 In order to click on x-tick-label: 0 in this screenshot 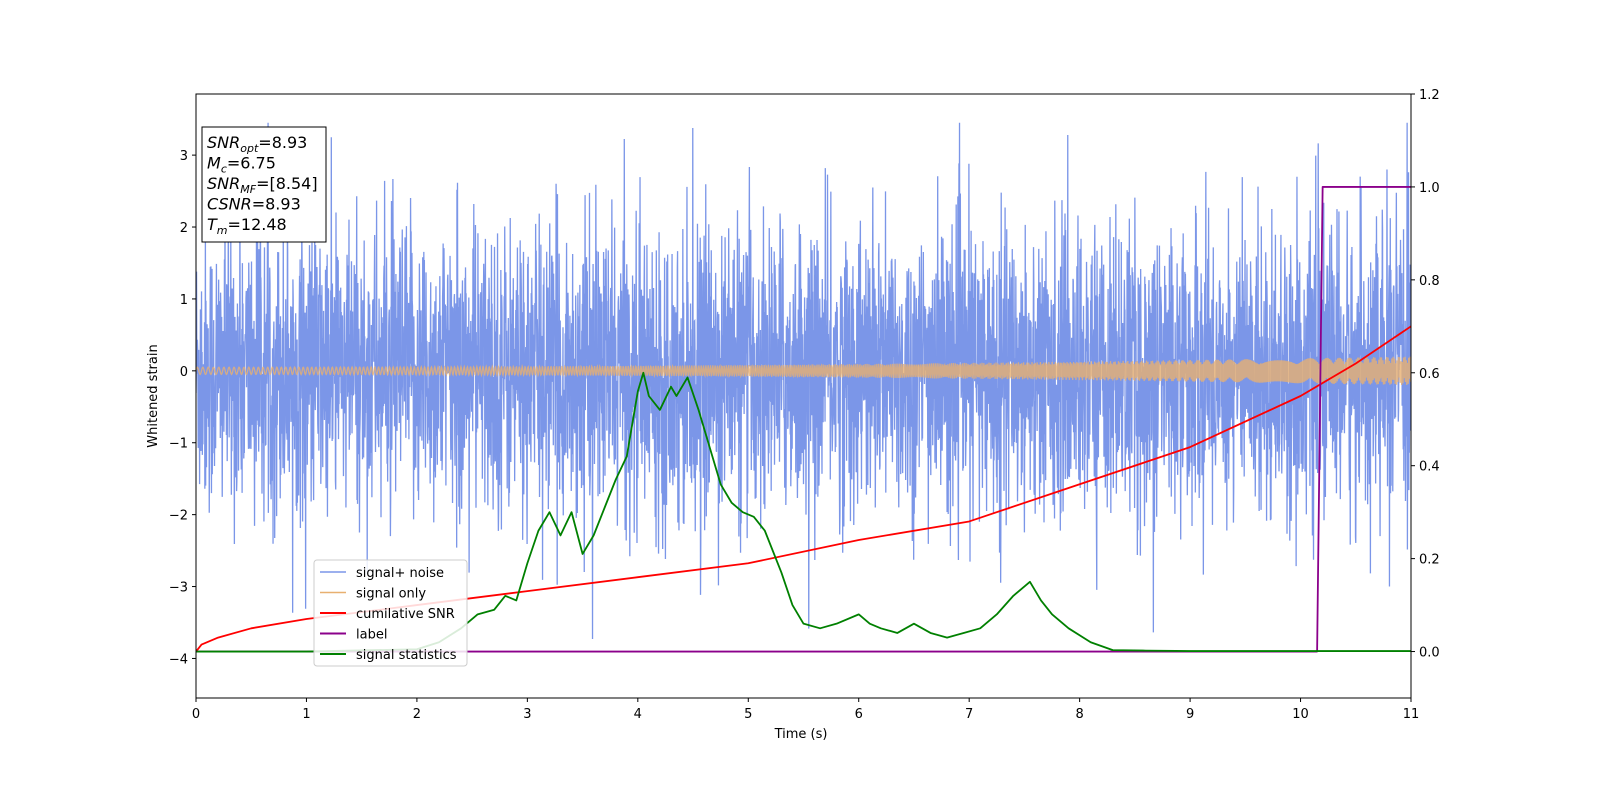, I will do `click(196, 714)`.